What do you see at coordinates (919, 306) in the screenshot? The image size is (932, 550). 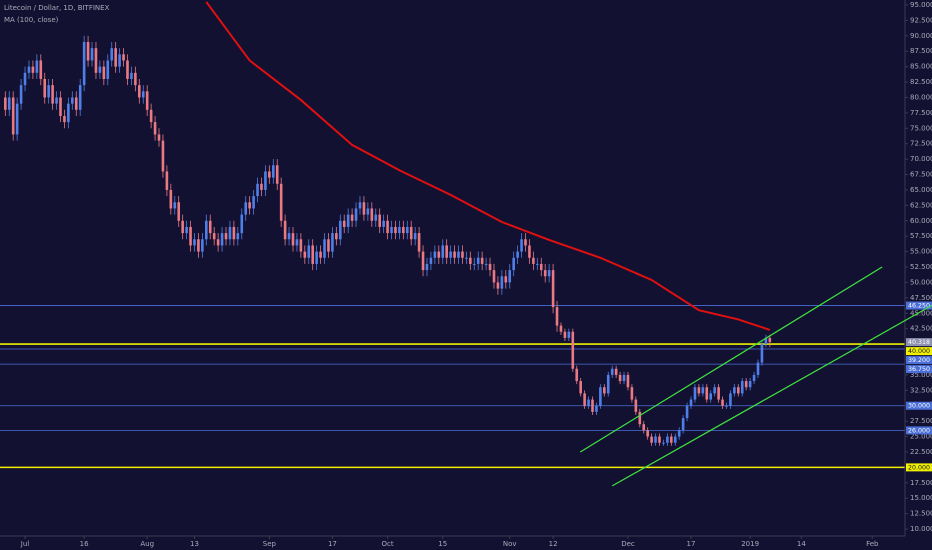 I see `price-label: 46.250` at bounding box center [919, 306].